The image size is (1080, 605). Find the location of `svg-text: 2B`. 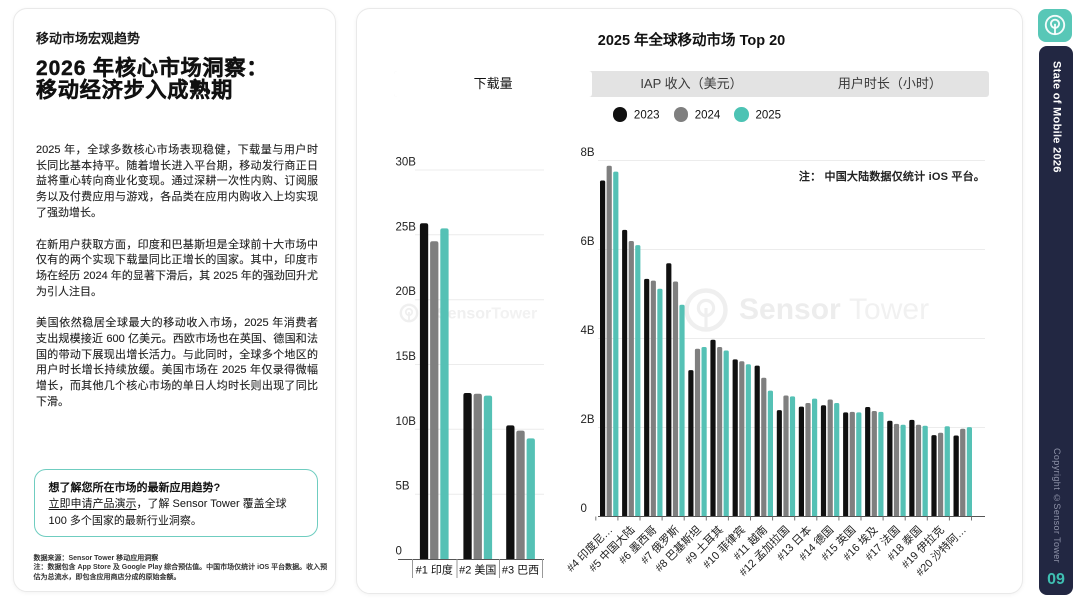

svg-text: 2B is located at coordinates (588, 420).